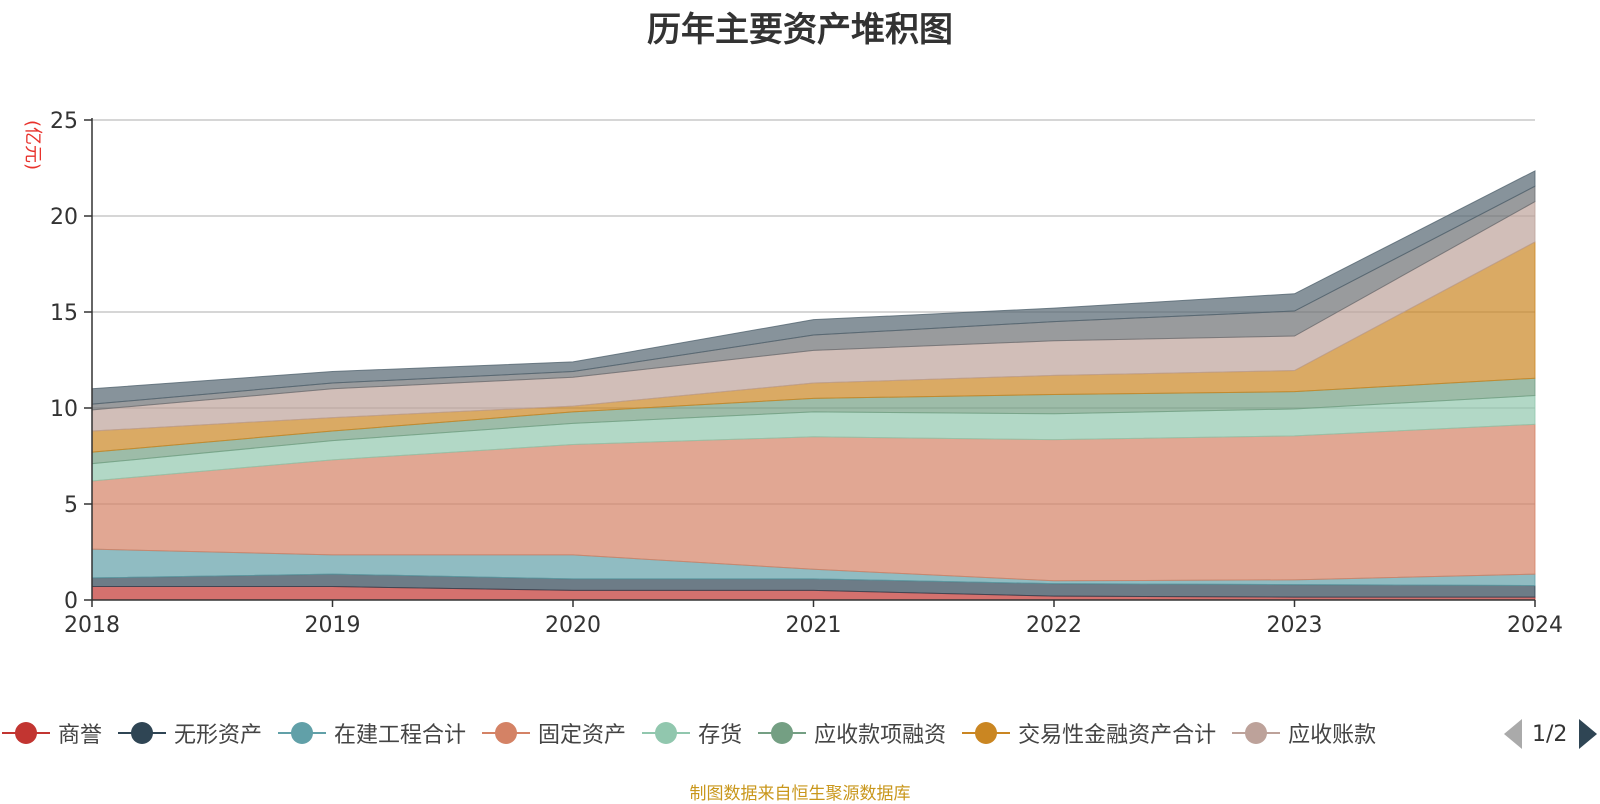  I want to click on legend-item: 应收款项融资, so click(852, 733).